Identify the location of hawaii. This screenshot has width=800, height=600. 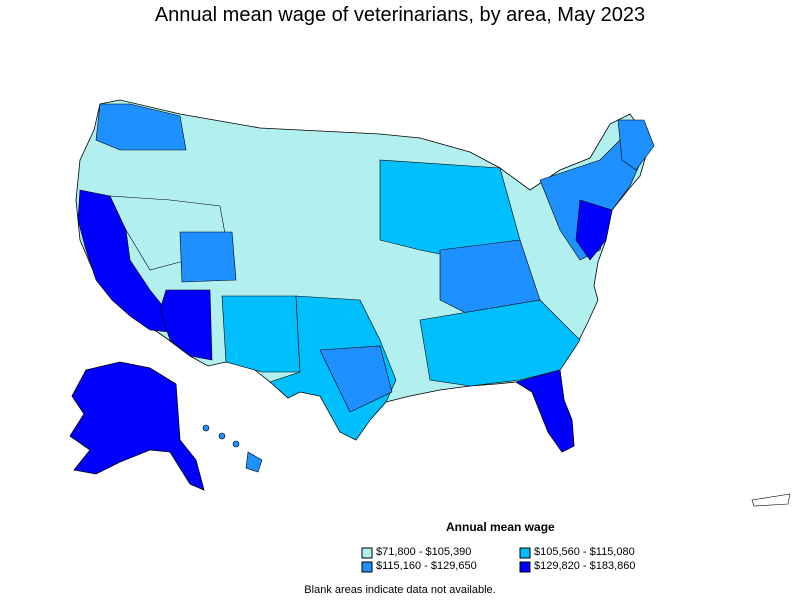
(232, 448).